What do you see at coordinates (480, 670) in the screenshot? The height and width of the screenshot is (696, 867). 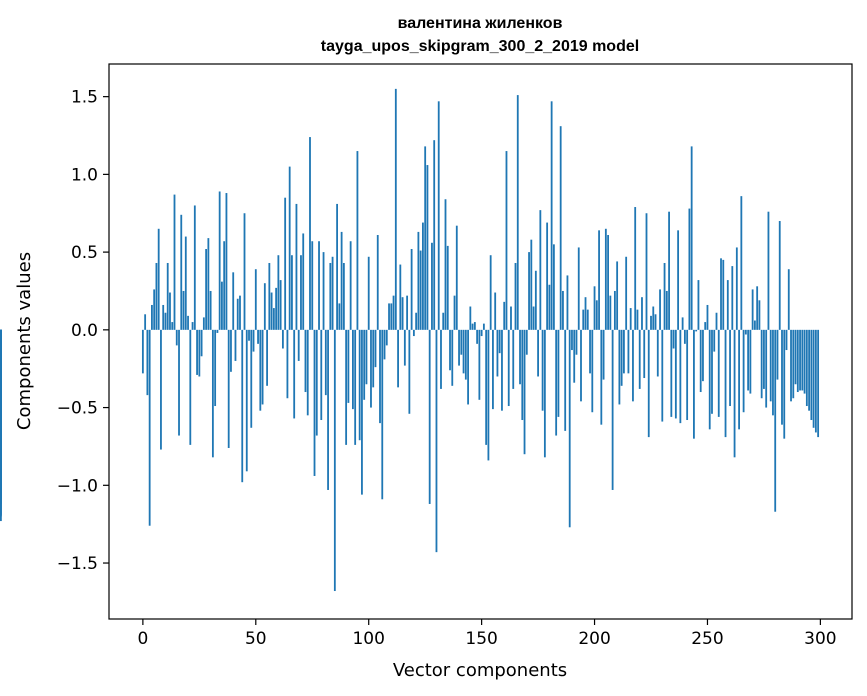 I see `x-axis-label: Vector components` at bounding box center [480, 670].